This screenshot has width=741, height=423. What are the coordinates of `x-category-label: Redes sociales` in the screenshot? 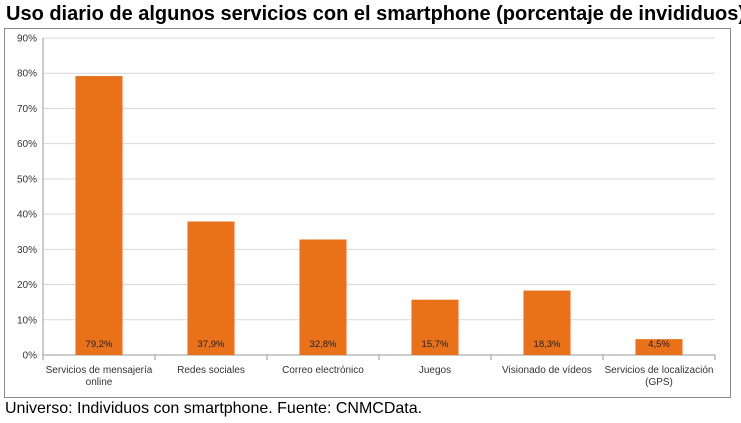 It's located at (211, 370).